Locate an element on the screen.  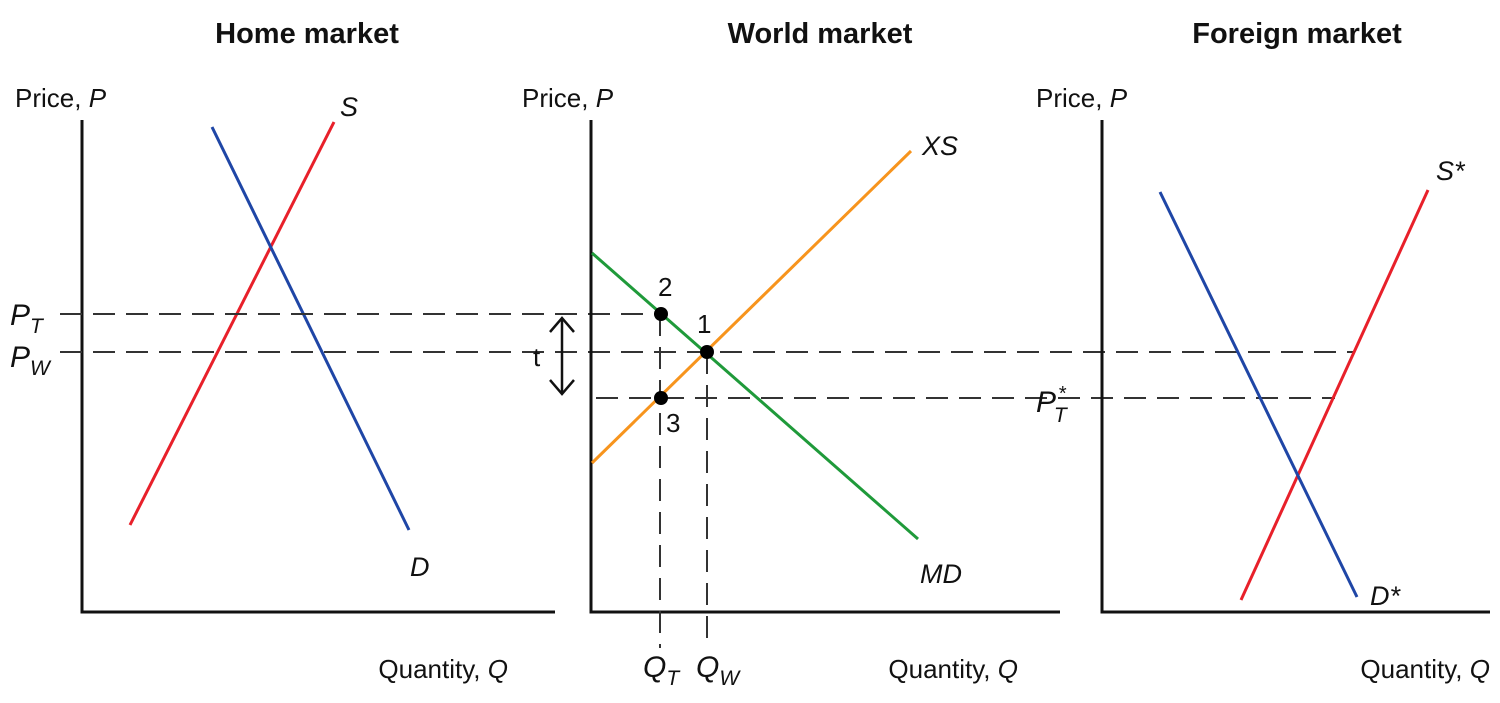
point-3-dot is located at coordinates (661, 398).